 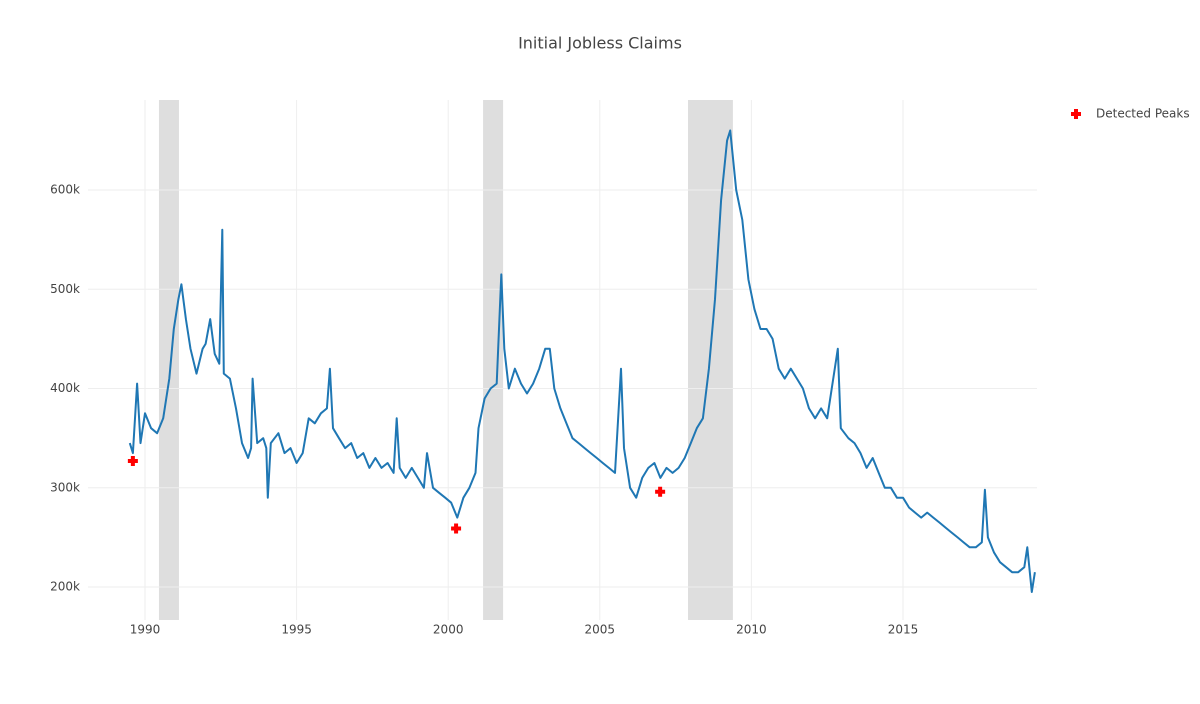 What do you see at coordinates (296, 630) in the screenshot?
I see `x-tick-label: 1995` at bounding box center [296, 630].